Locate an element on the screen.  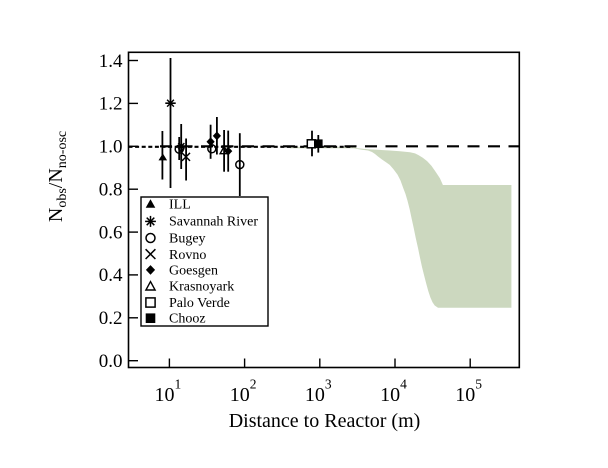
svg-text: 0.6 is located at coordinates (111, 232).